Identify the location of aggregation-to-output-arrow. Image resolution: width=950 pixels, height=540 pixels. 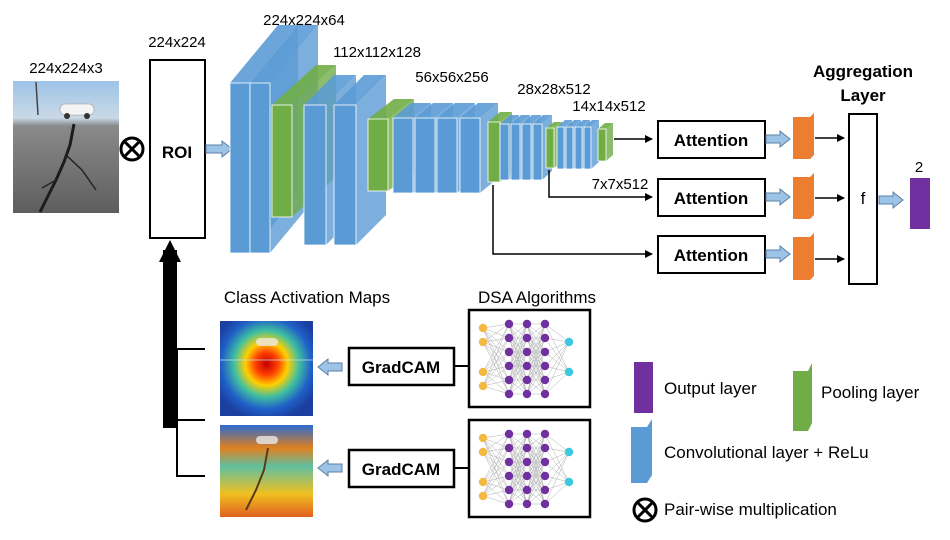
(891, 200).